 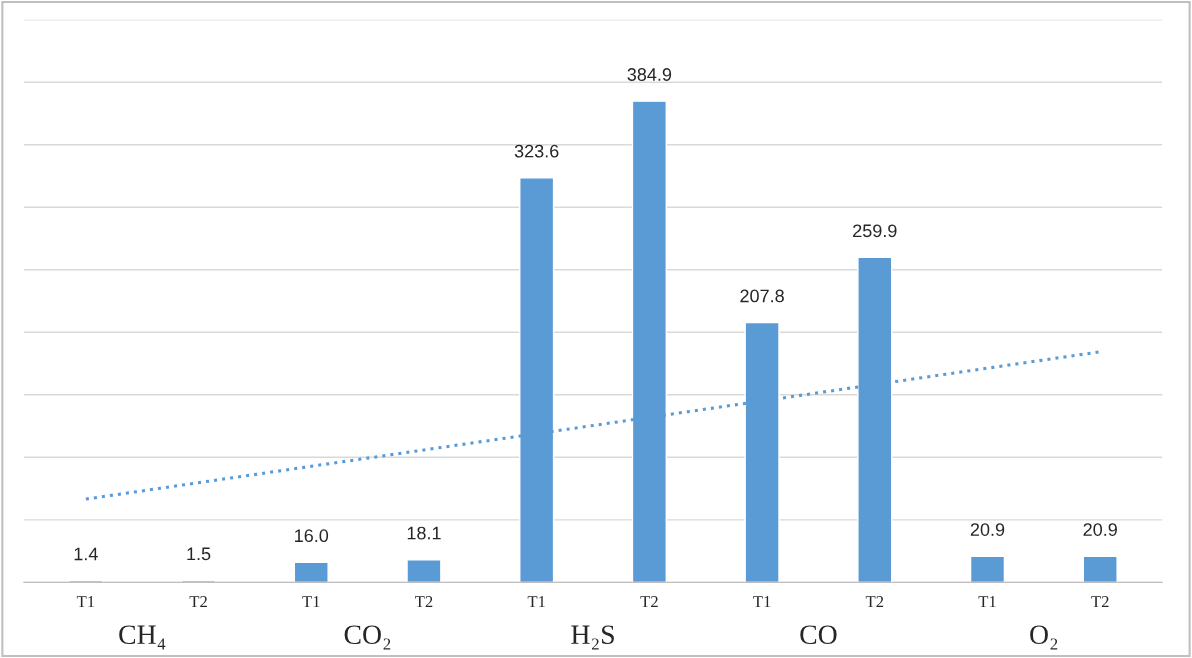 What do you see at coordinates (424, 533) in the screenshot?
I see `data-label: 18.1` at bounding box center [424, 533].